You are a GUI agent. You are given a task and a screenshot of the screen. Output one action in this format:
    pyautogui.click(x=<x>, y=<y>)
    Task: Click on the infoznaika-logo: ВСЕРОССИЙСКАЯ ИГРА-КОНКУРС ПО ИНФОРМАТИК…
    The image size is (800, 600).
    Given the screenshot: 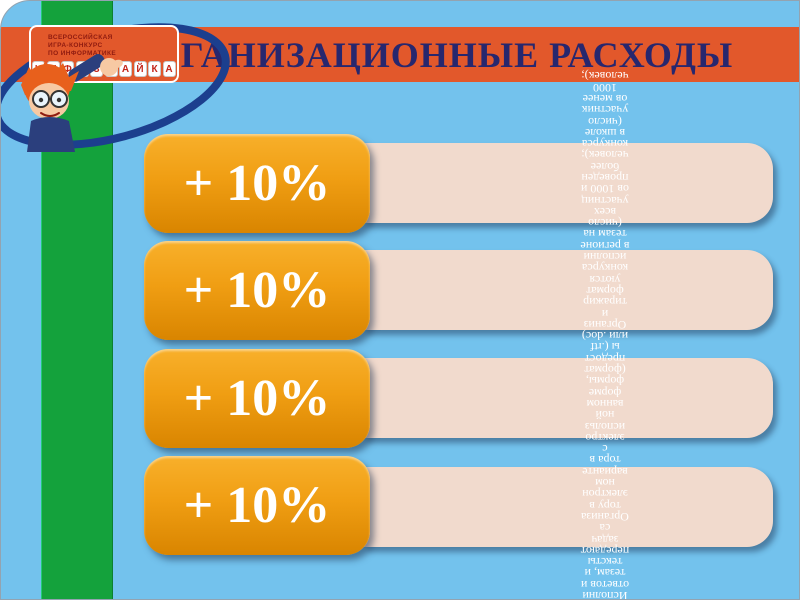 What is the action you would take?
    pyautogui.click(x=131, y=81)
    